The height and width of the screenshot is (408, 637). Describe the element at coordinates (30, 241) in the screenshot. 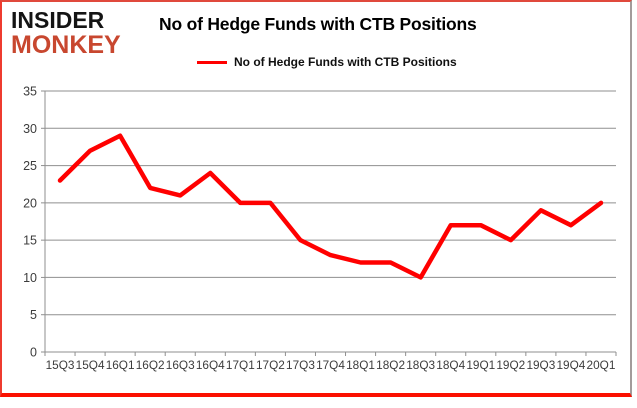

I see `y-tick-label: 15` at that location.